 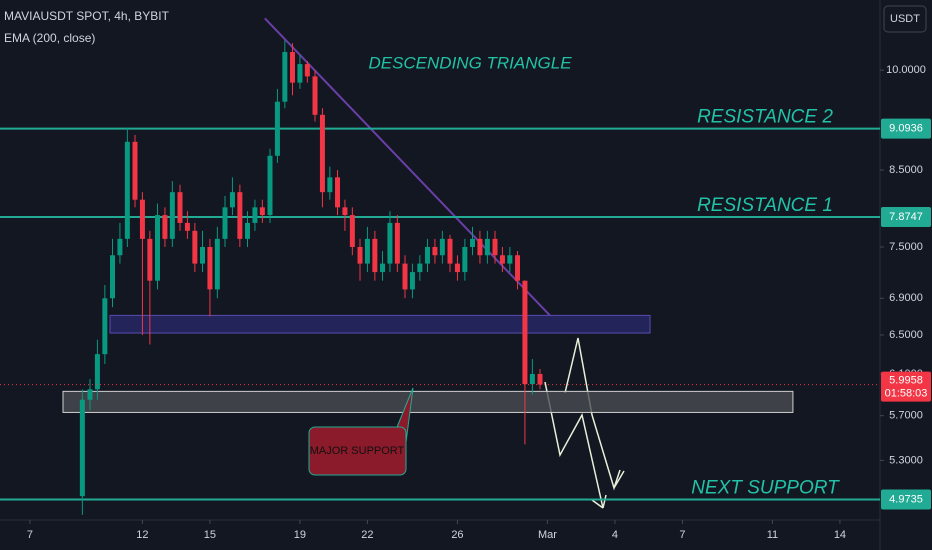 I want to click on x-tick-label: 11, so click(x=772, y=535).